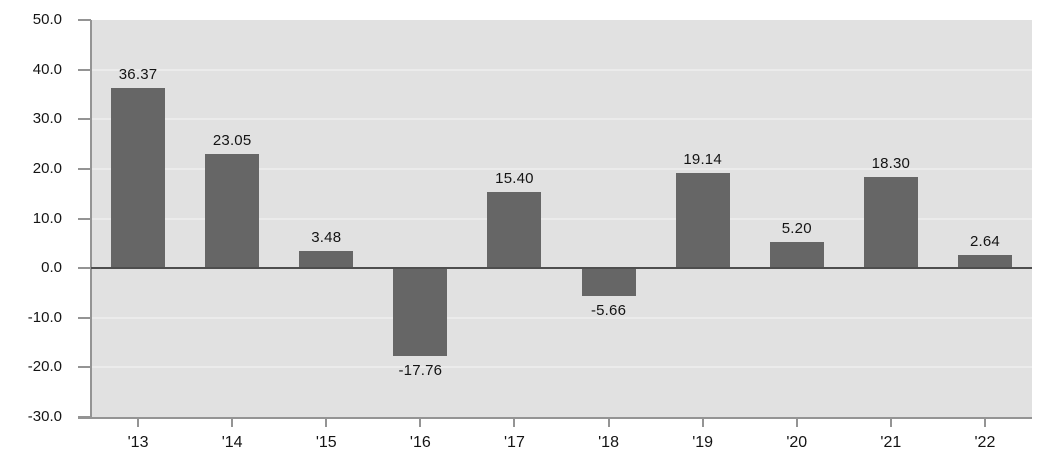 The height and width of the screenshot is (474, 1052). What do you see at coordinates (608, 311) in the screenshot?
I see `bar-value-label: -5.66` at bounding box center [608, 311].